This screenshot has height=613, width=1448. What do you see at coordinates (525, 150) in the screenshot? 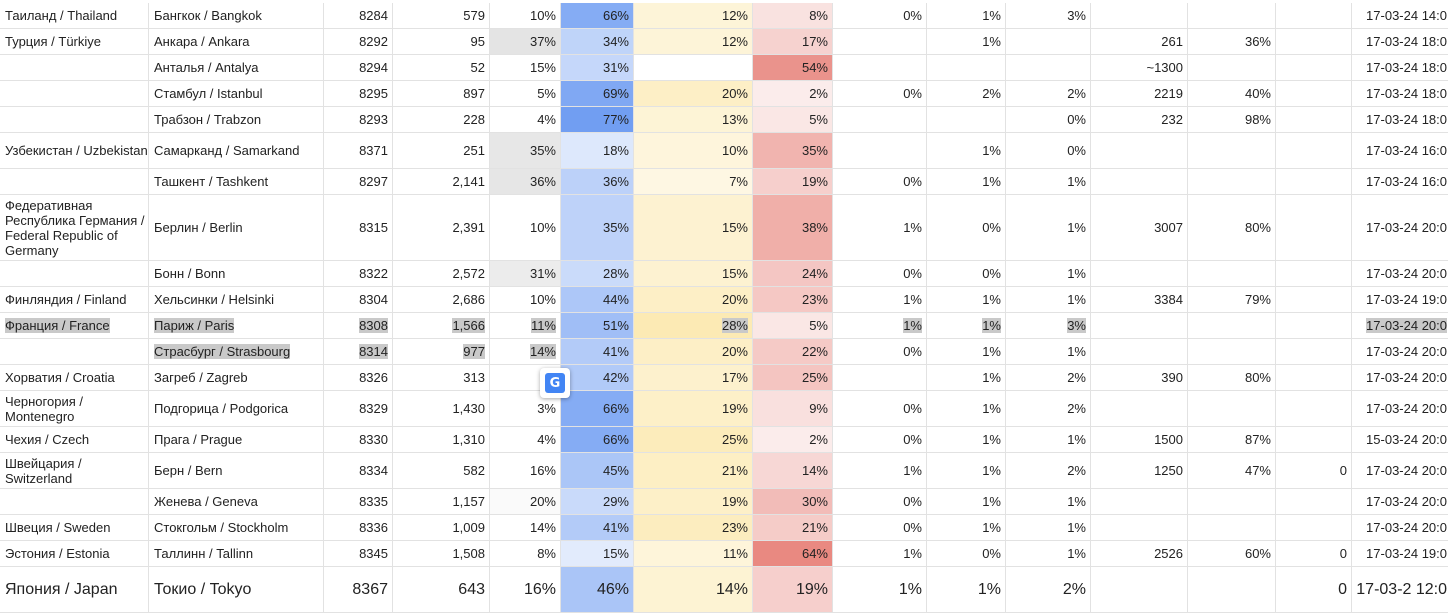
I see `cell-p1: 35%` at bounding box center [525, 150].